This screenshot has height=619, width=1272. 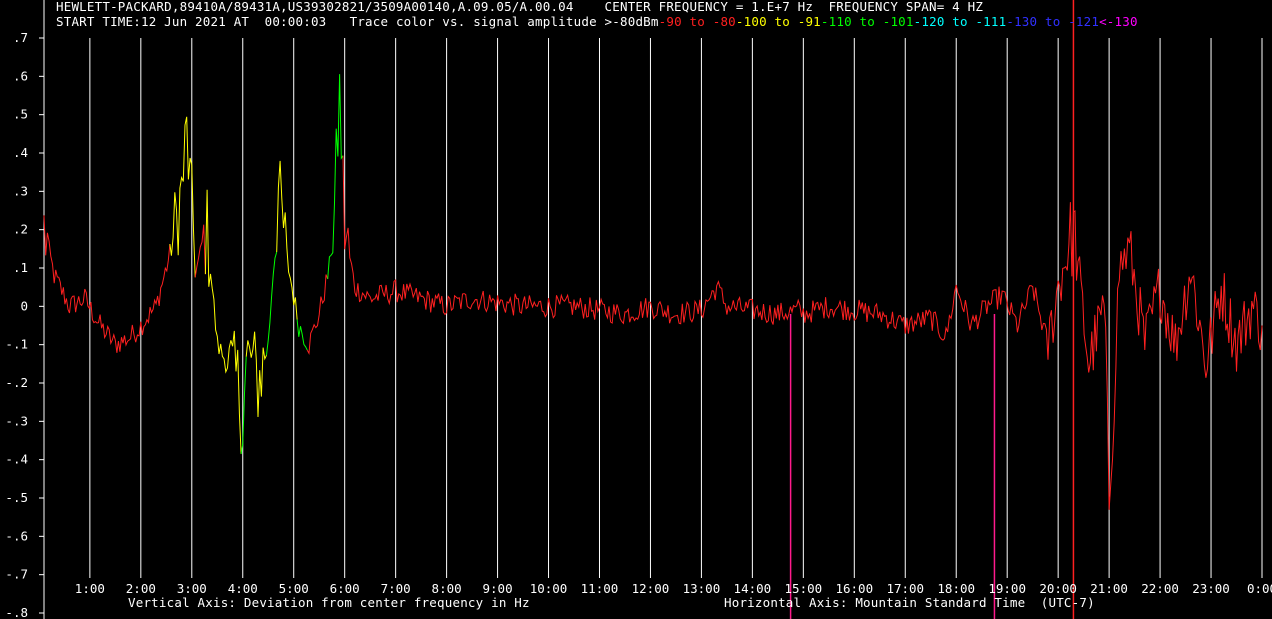 I want to click on legend-segment: -90, so click(x=670, y=21).